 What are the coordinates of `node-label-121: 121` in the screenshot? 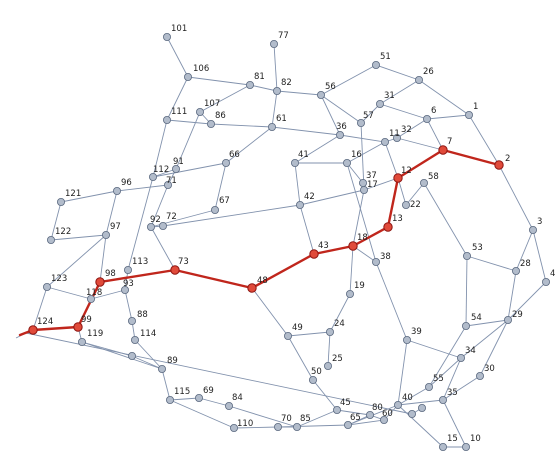 It's located at (73, 194).